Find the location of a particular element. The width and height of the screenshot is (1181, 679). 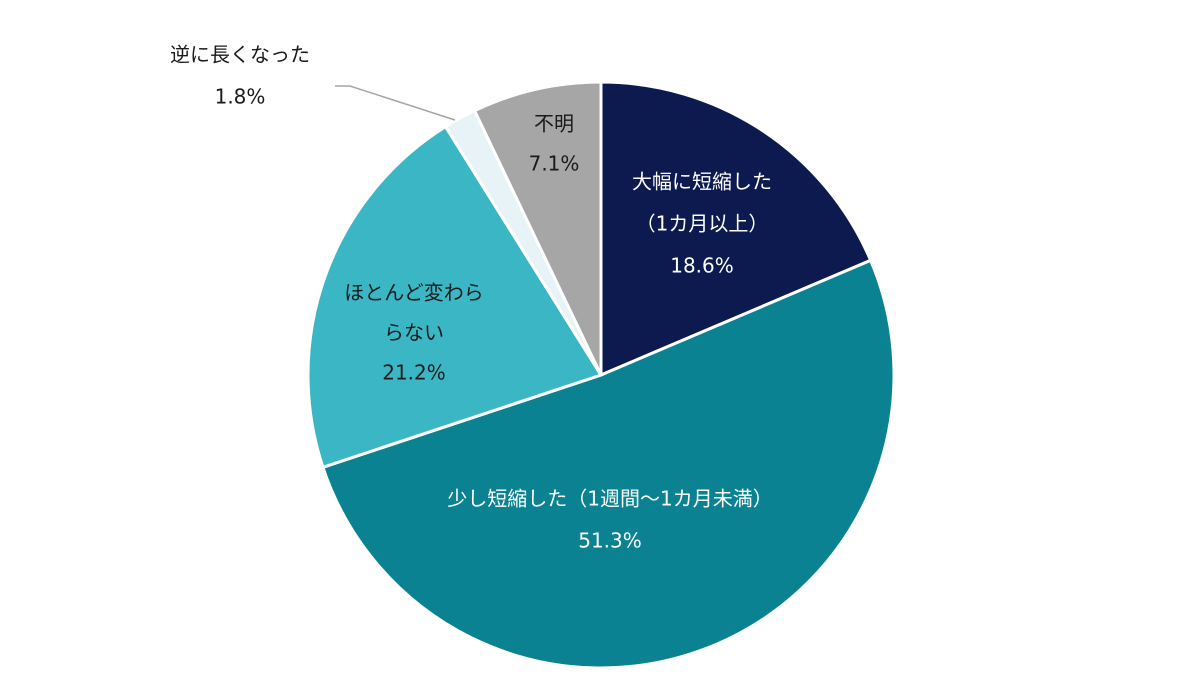

leader-line is located at coordinates (395, 103).